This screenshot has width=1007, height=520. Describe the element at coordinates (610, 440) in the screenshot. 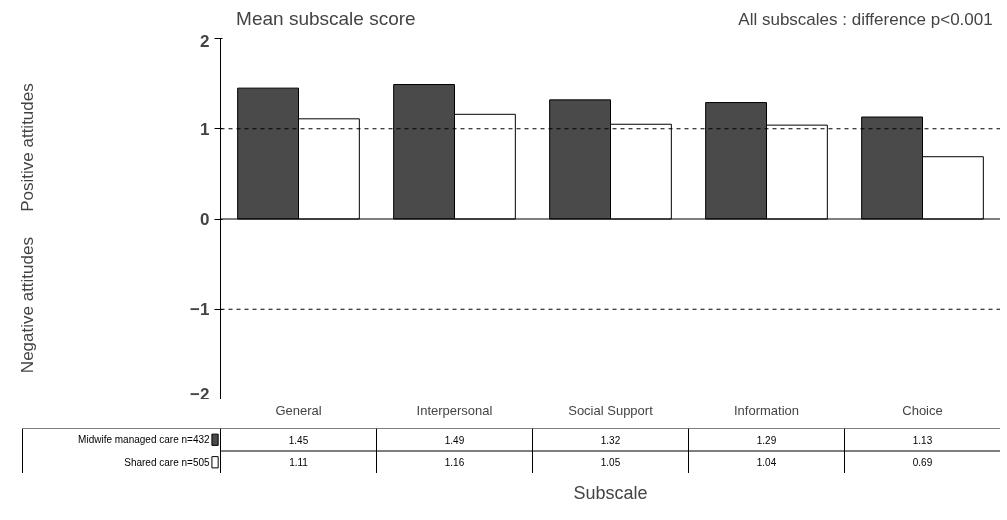

I see `data-label: 1.32` at that location.